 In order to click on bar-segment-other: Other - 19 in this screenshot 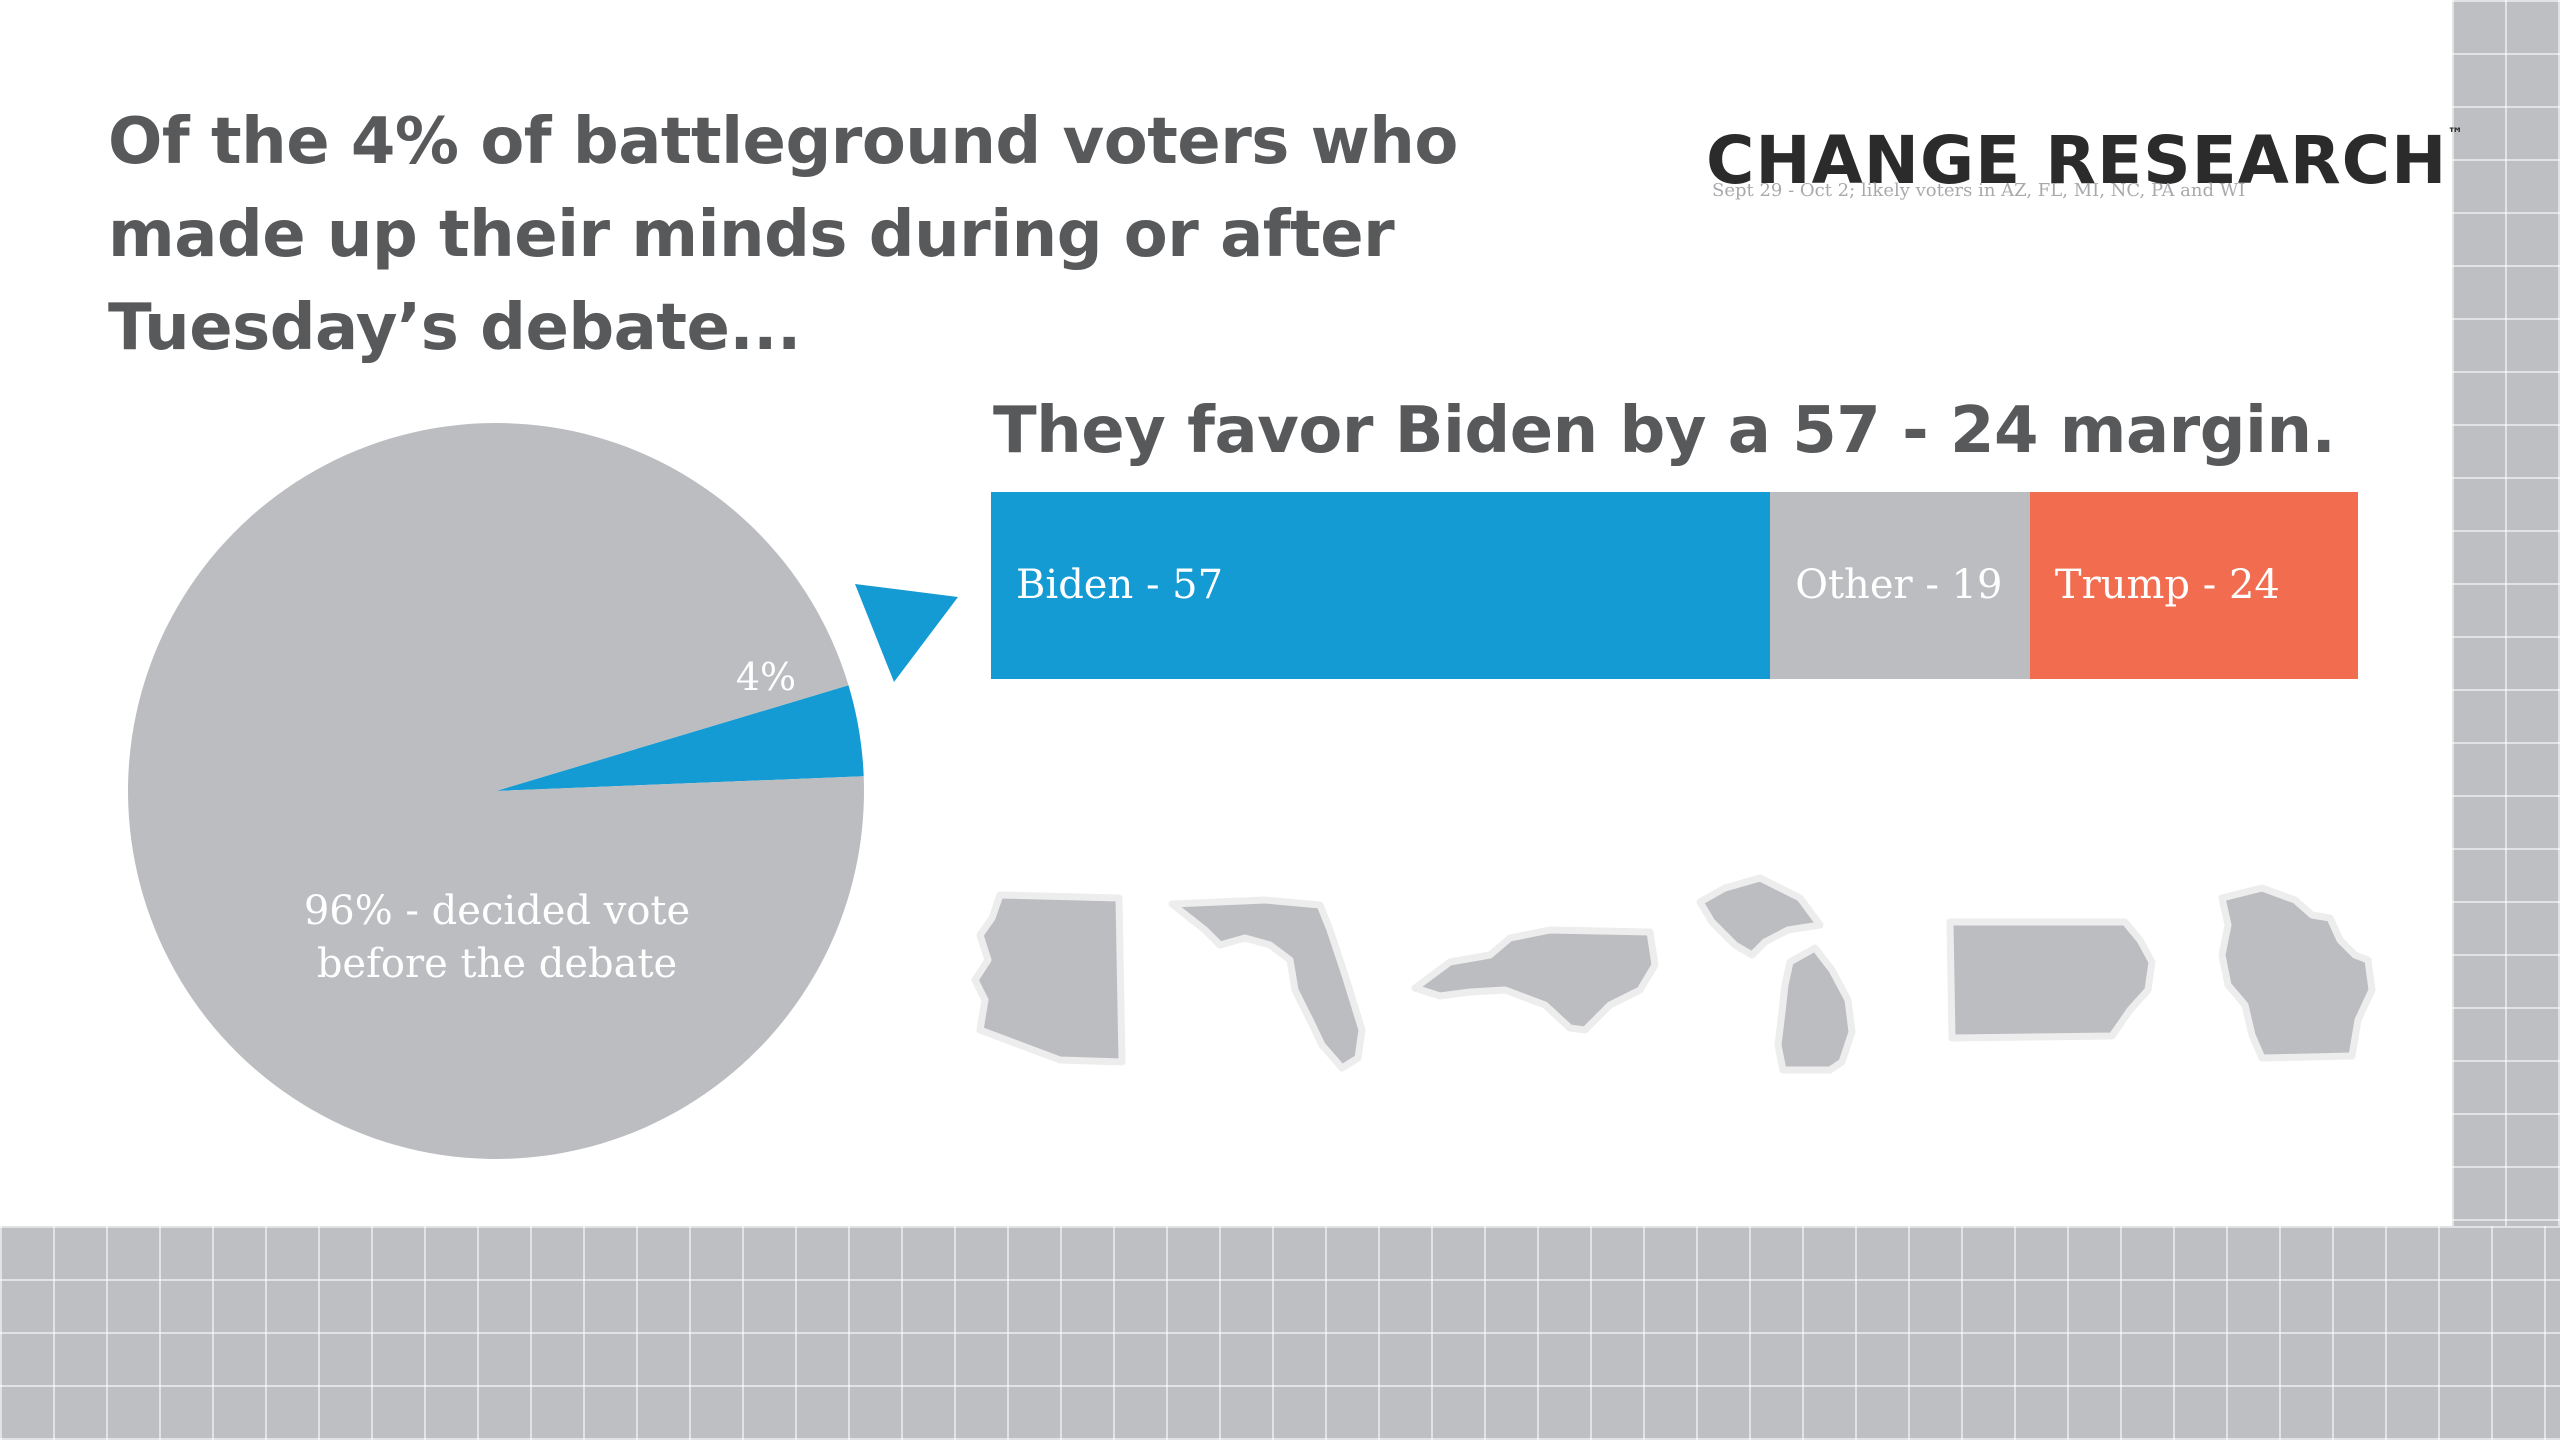, I will do `click(1900, 585)`.